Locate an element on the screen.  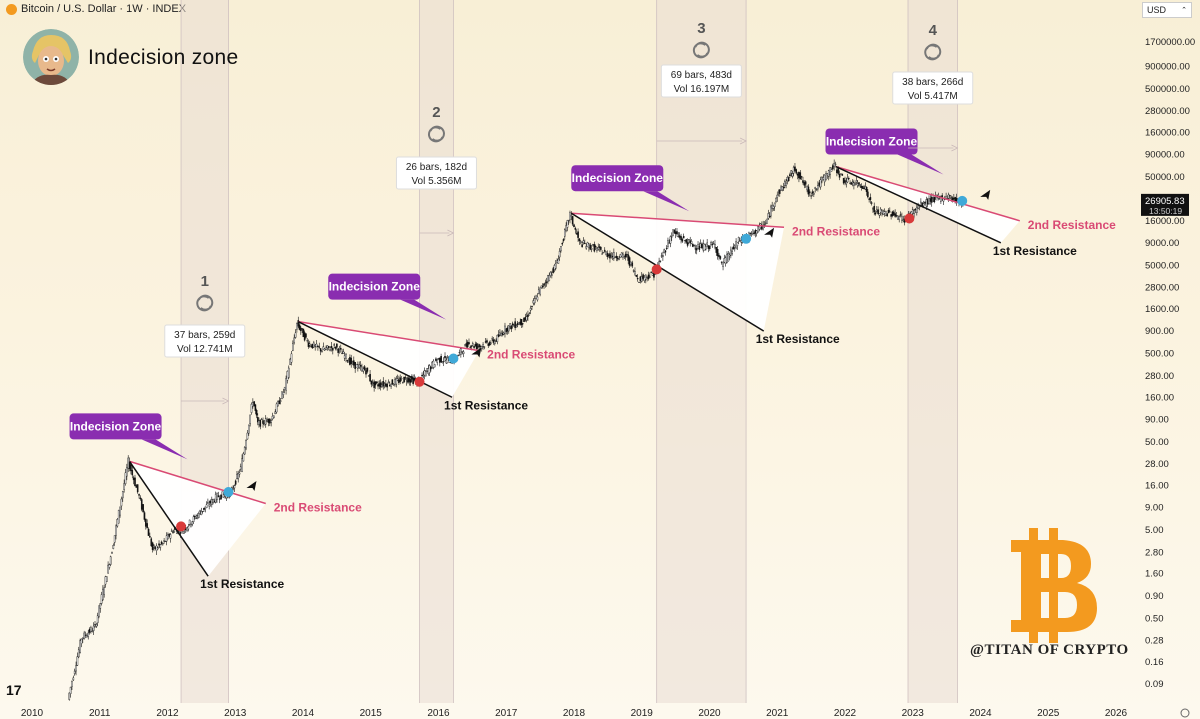
badge-tail is located at coordinates (920, 164).